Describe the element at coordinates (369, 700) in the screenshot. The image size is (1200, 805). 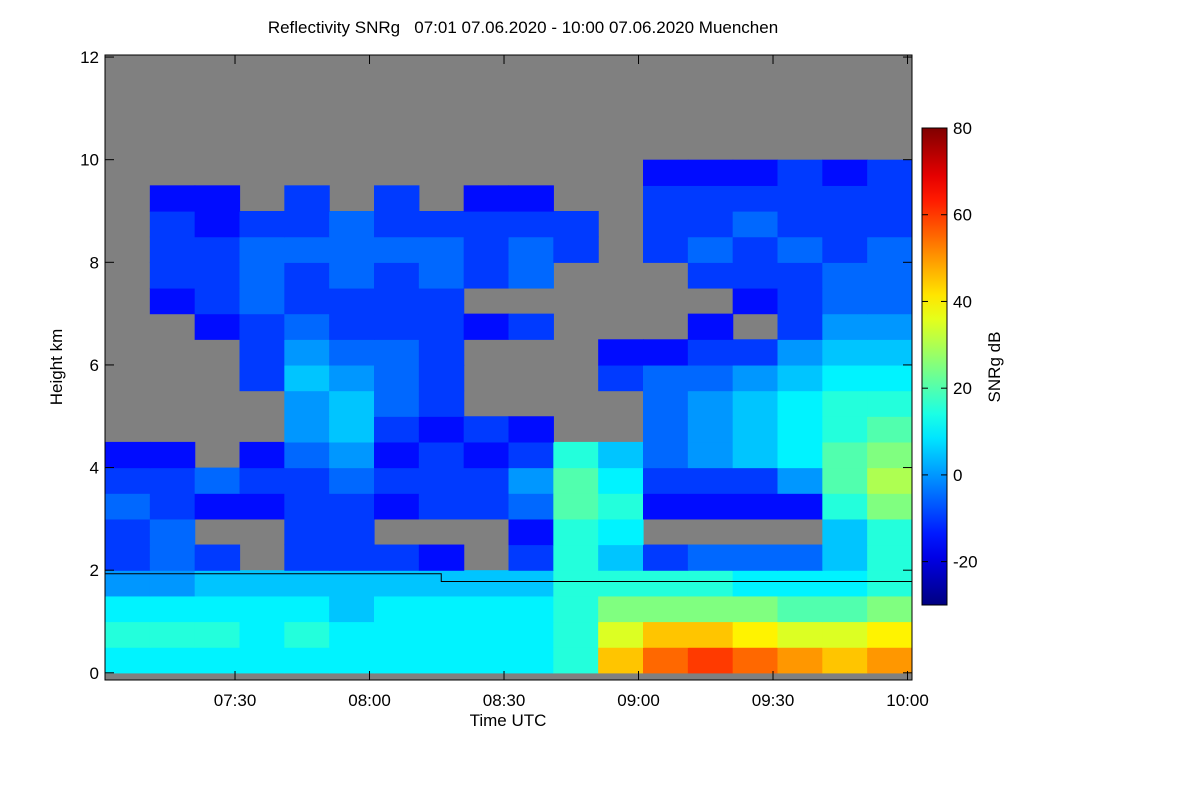
I see `x-tick-label: 08:00` at that location.